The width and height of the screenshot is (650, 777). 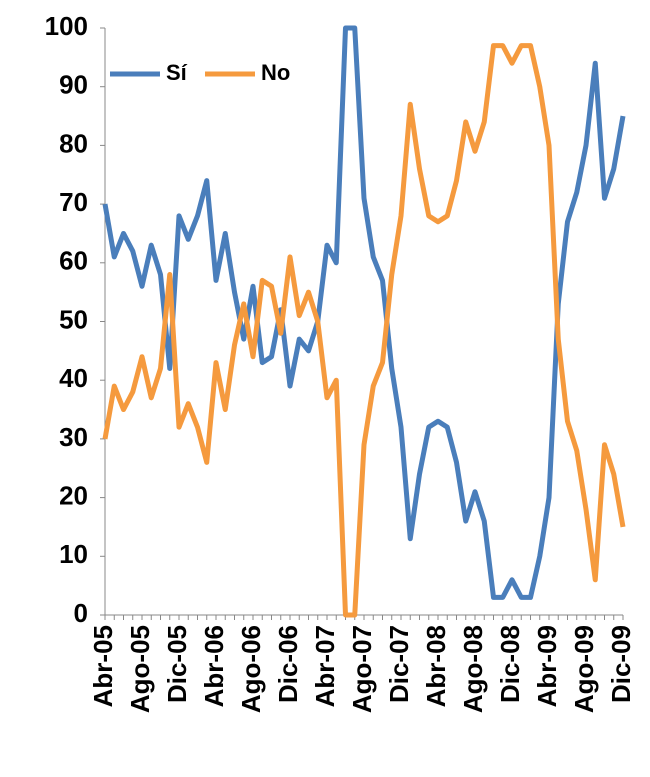 I want to click on x-tick-label: Ago-07, so click(x=362, y=669).